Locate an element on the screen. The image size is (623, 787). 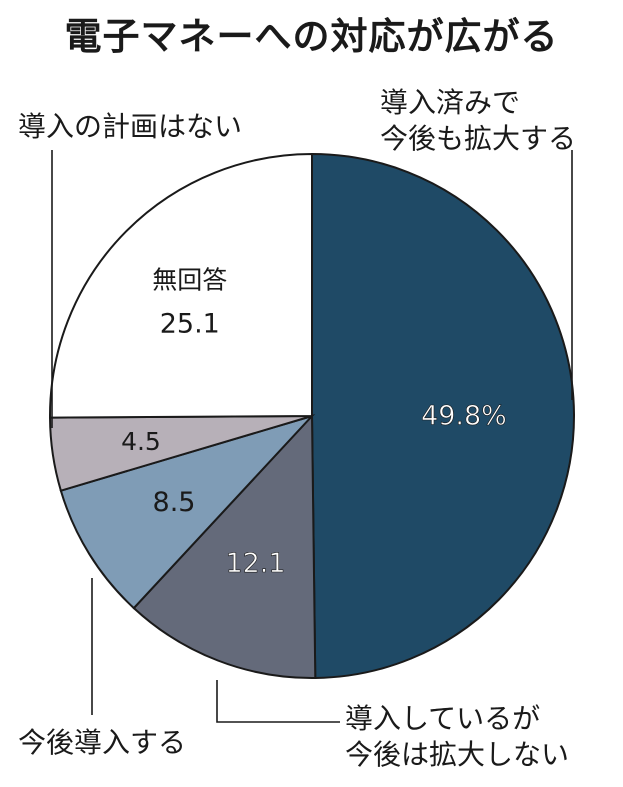
slice-category-label: 導入しているが is located at coordinates (442, 718).